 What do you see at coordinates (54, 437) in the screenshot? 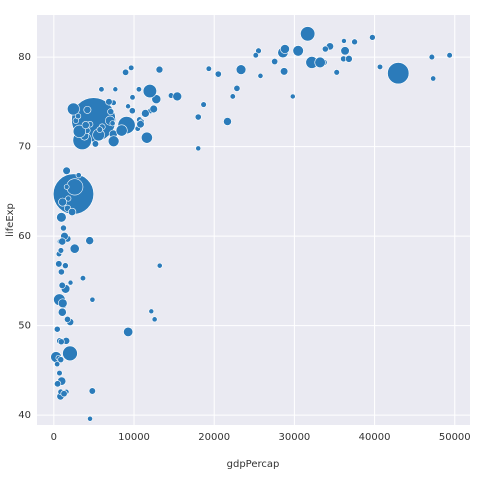
I see `x-tick-label: 0` at bounding box center [54, 437].